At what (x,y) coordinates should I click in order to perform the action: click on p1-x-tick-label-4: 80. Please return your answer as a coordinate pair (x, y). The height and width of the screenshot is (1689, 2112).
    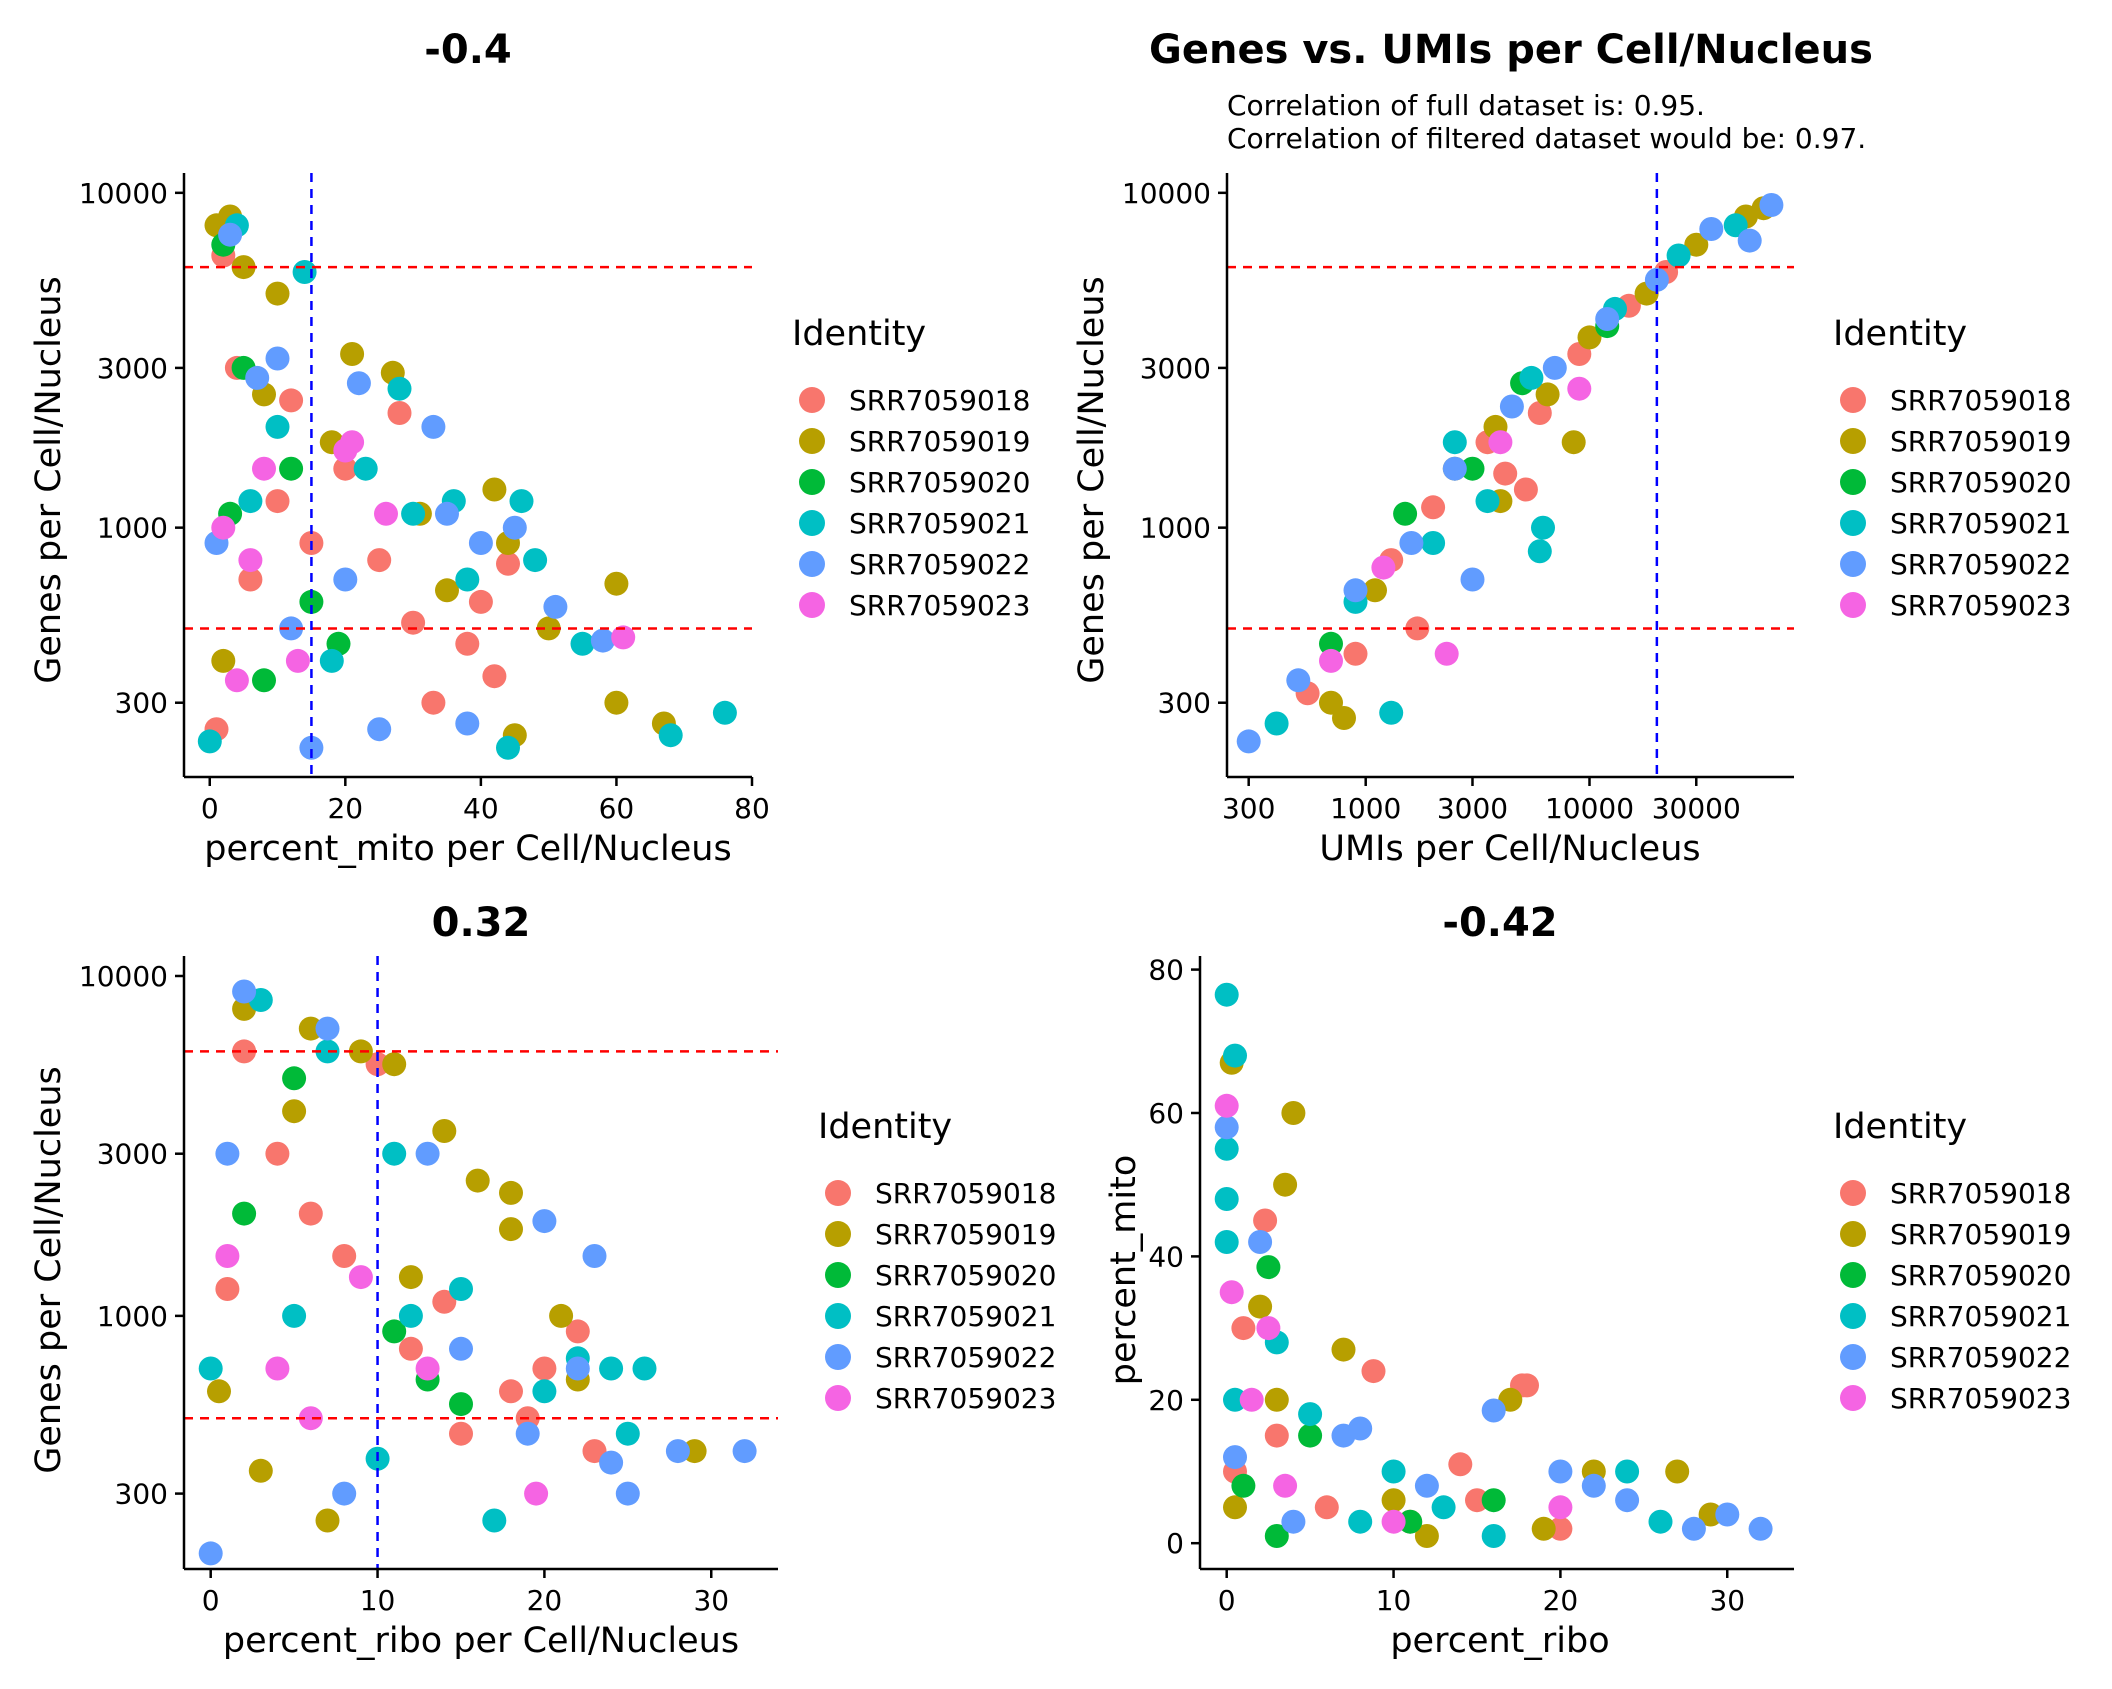
    Looking at the image, I should click on (752, 808).